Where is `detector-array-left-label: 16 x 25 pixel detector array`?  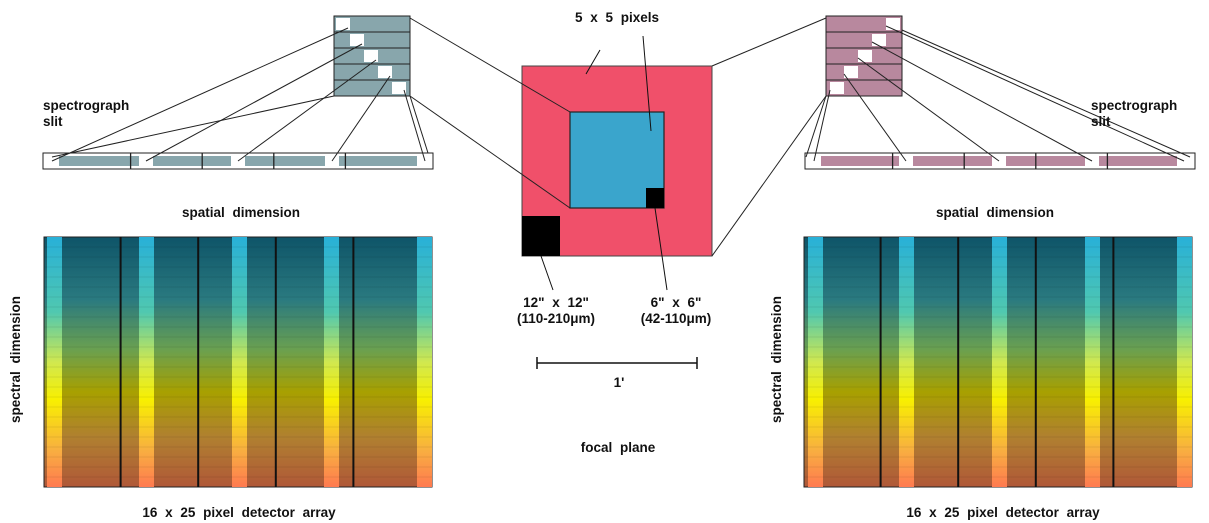
detector-array-left-label: 16 x 25 pixel detector array is located at coordinates (239, 512).